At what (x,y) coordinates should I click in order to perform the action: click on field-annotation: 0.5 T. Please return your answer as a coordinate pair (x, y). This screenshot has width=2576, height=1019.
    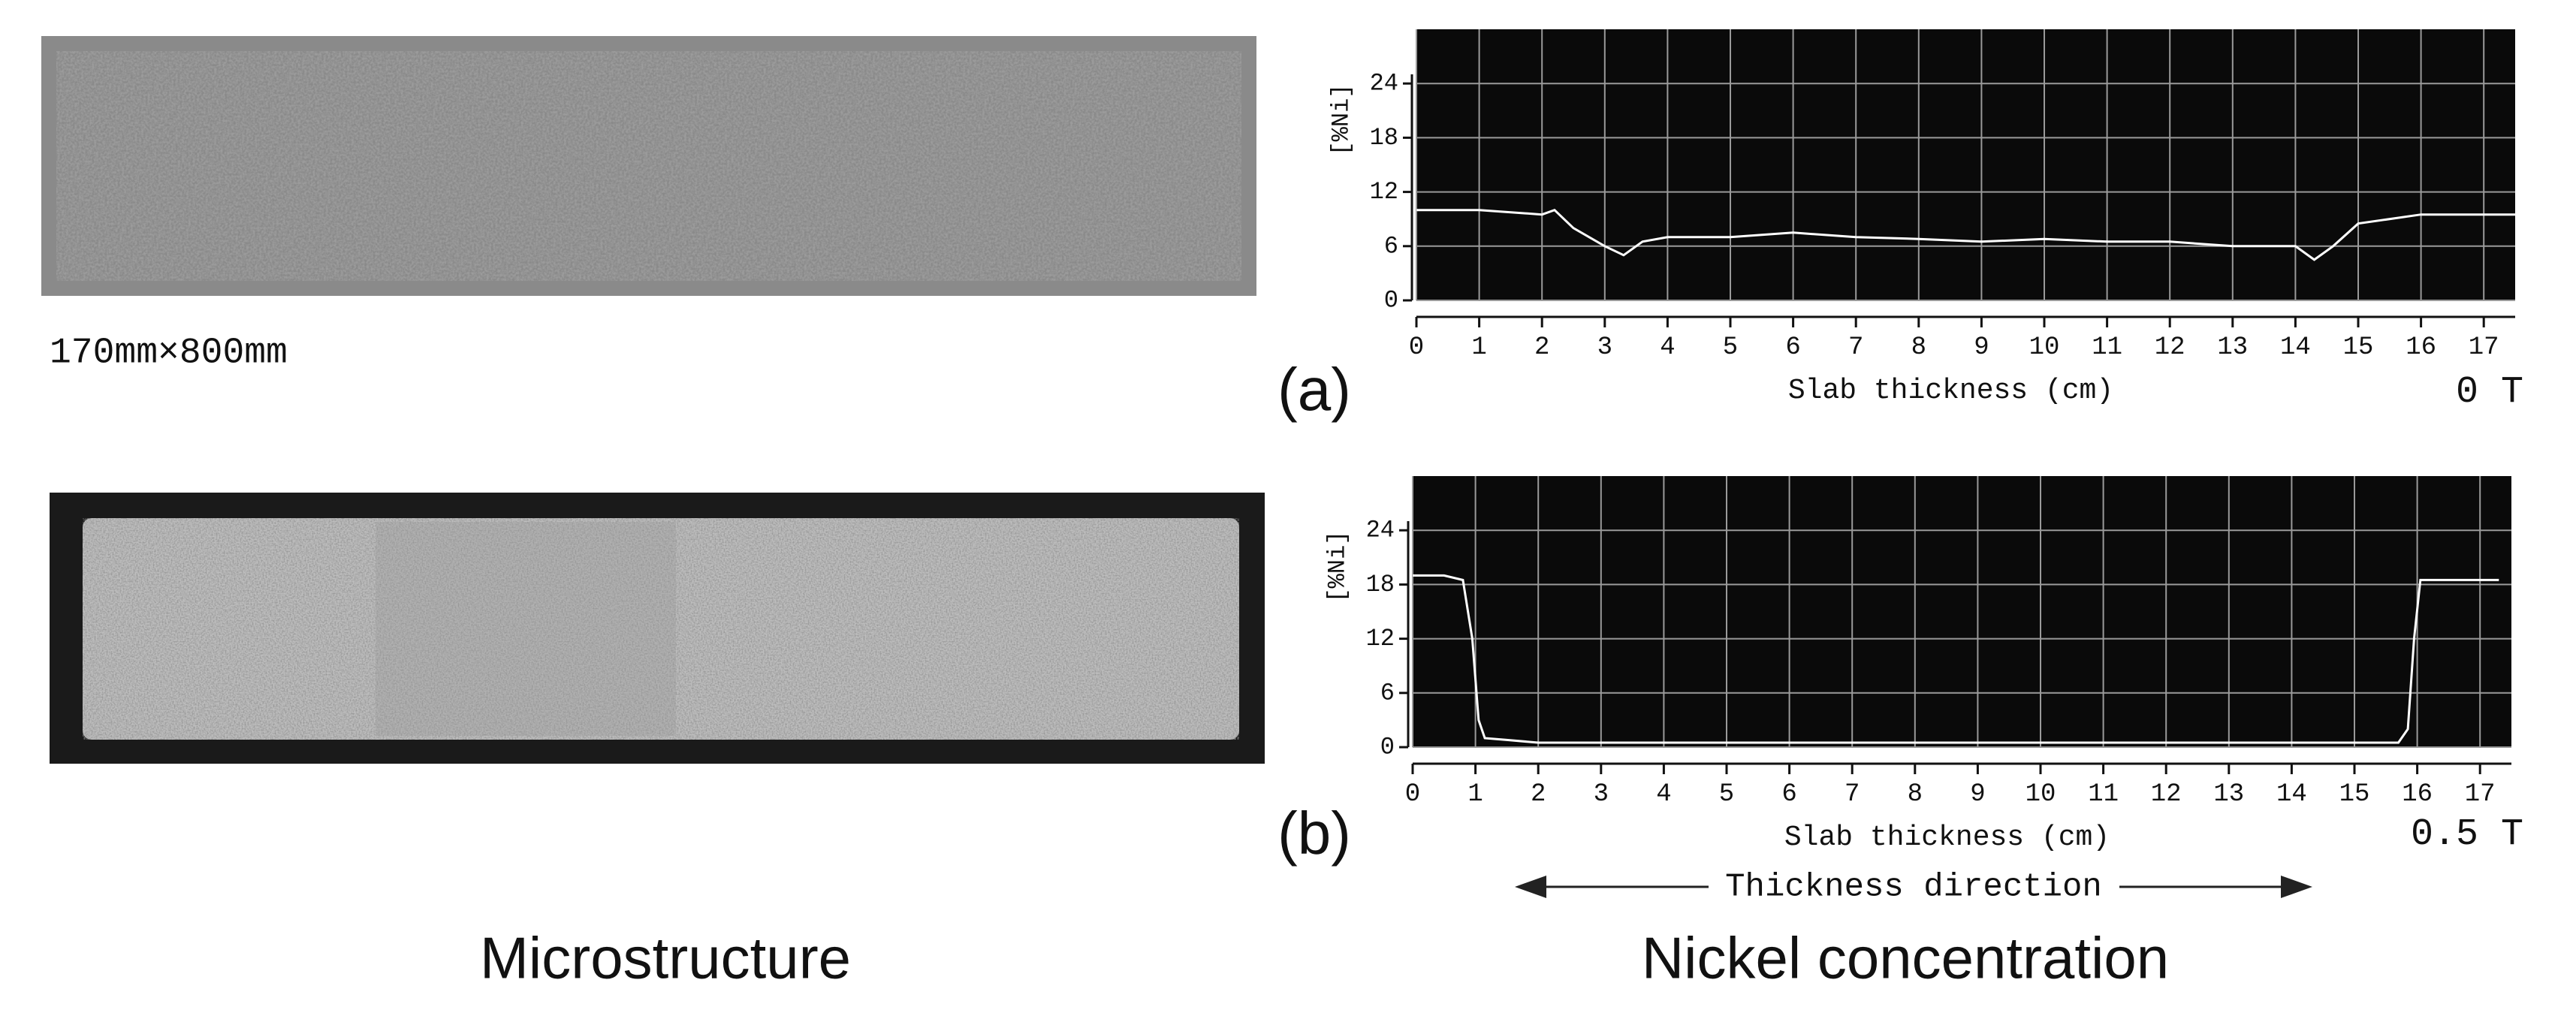
    Looking at the image, I should click on (2467, 834).